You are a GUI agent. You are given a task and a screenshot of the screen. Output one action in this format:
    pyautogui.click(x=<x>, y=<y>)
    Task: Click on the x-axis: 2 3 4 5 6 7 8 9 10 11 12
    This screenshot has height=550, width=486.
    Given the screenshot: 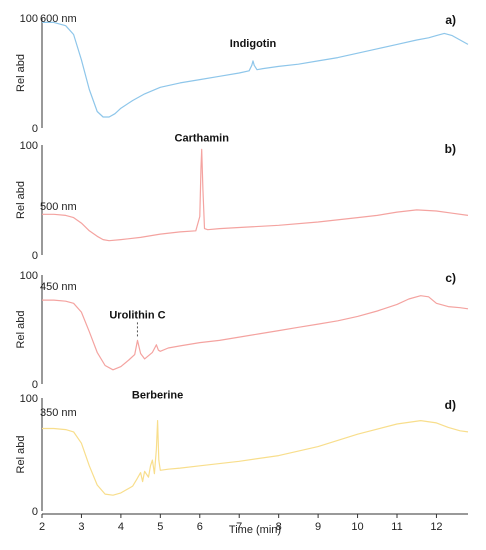 What is the action you would take?
    pyautogui.click(x=253, y=523)
    